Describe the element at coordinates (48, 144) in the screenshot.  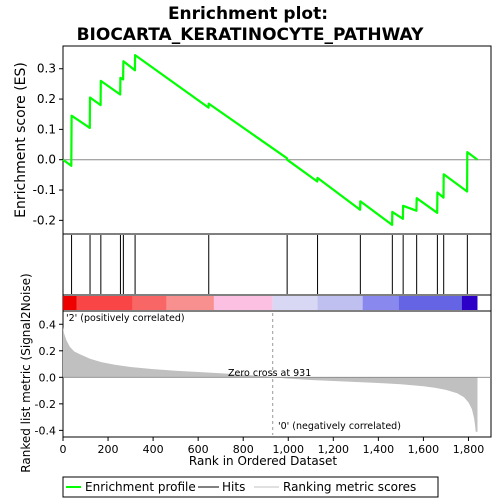
I see `es-y-axis: -0.2 -0.1 0.0 0.1 0.2 0.3` at that location.